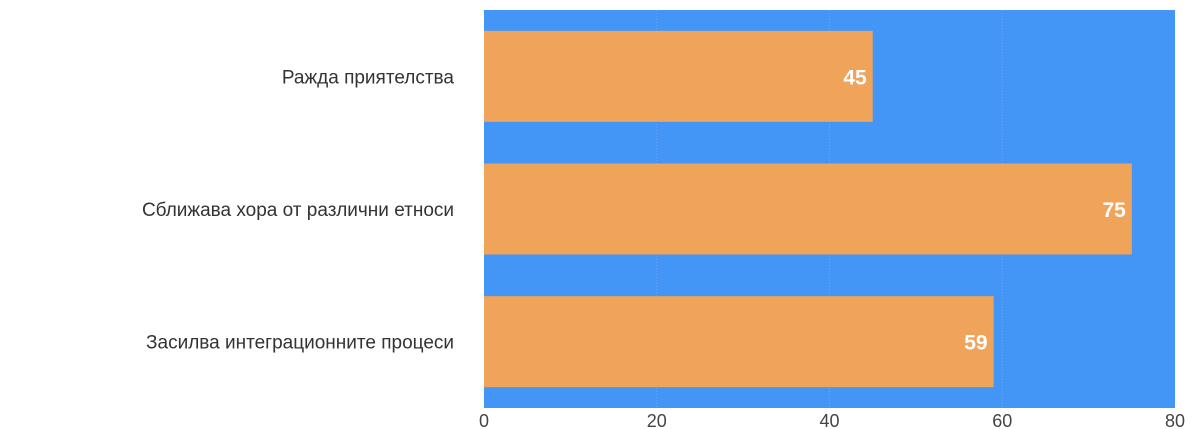 The height and width of the screenshot is (429, 1193). I want to click on data-label: 59, so click(975, 343).